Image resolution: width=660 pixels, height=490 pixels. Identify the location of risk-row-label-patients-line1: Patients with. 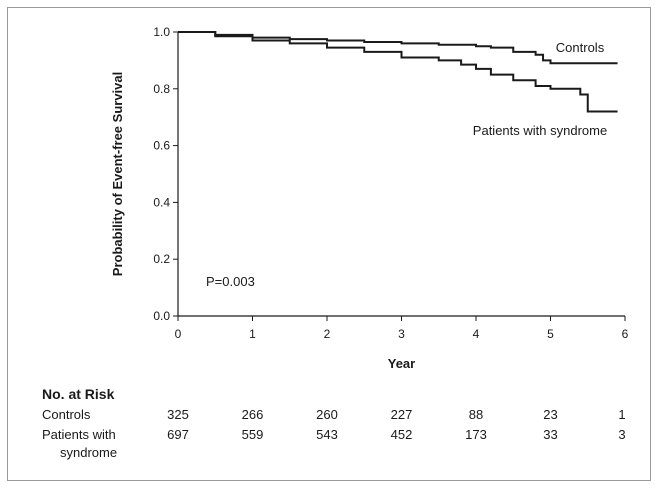
(79, 434).